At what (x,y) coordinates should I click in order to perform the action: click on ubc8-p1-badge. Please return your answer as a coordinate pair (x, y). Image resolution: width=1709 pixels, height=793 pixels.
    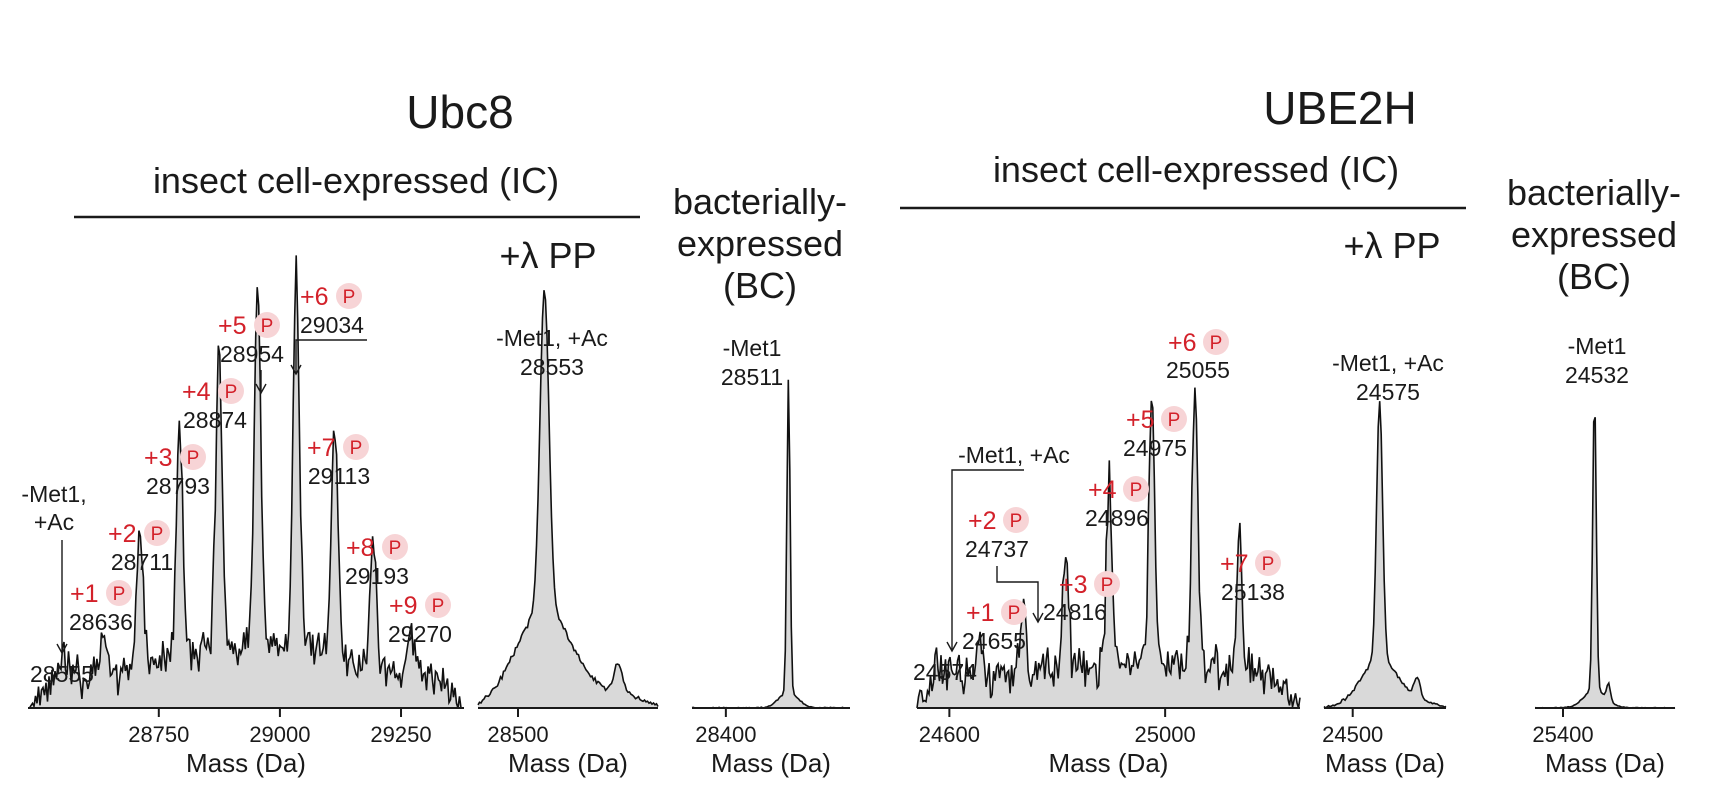
    Looking at the image, I should click on (119, 593).